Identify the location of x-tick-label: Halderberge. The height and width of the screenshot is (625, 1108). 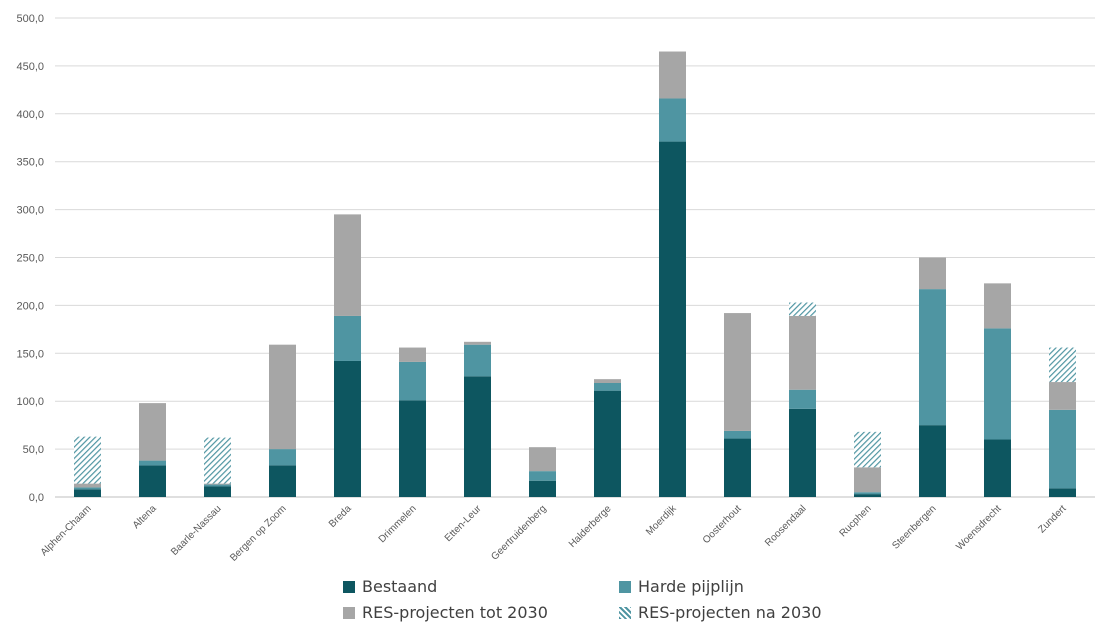
(590, 526).